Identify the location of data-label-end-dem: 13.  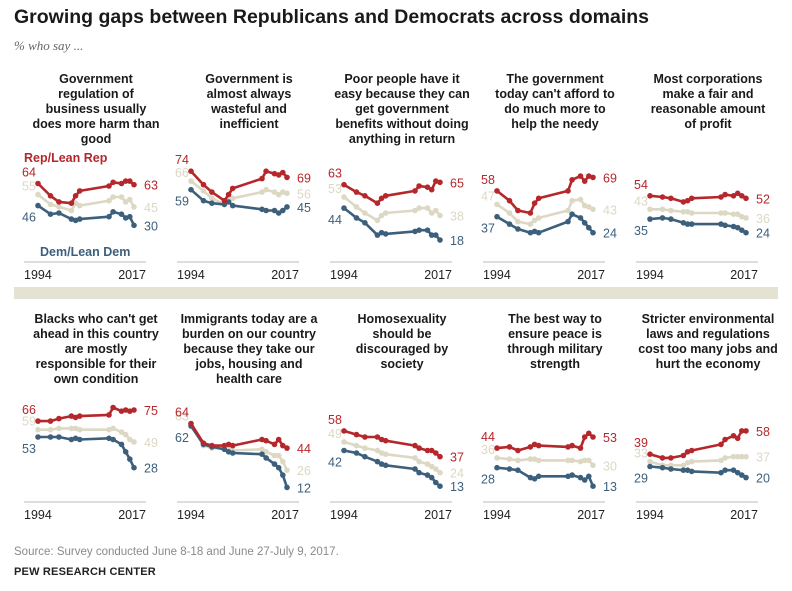
(610, 487).